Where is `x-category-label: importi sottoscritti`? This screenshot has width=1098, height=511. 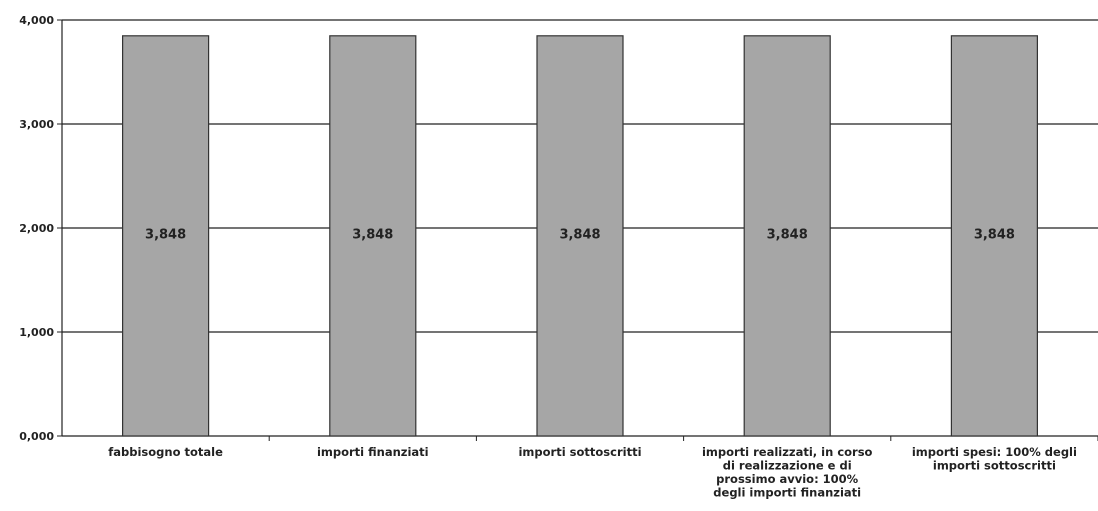
x-category-label: importi sottoscritti is located at coordinates (579, 452).